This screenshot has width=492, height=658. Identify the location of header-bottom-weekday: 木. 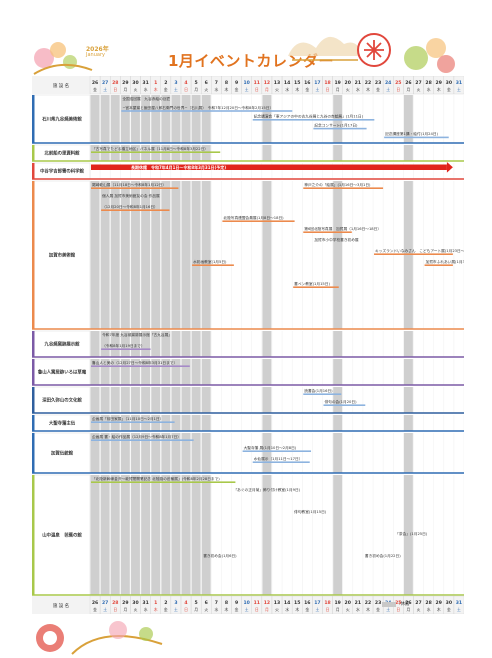
(368, 609).